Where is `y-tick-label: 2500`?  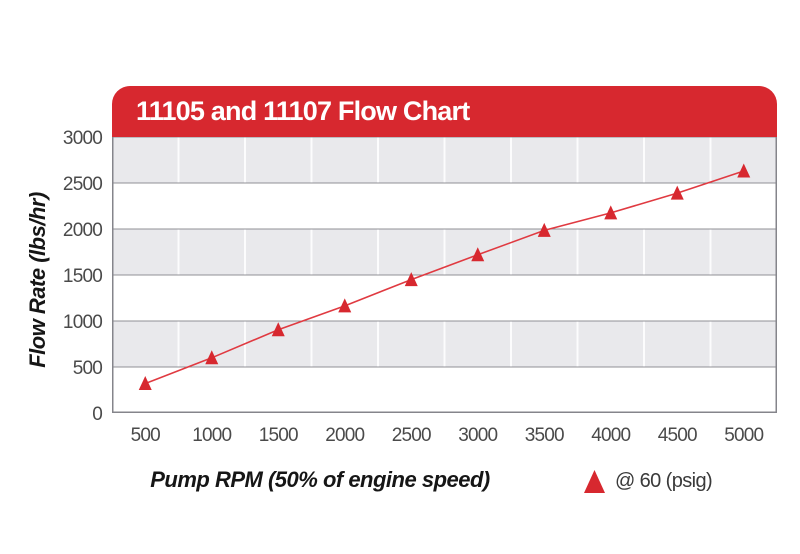 y-tick-label: 2500 is located at coordinates (82, 184).